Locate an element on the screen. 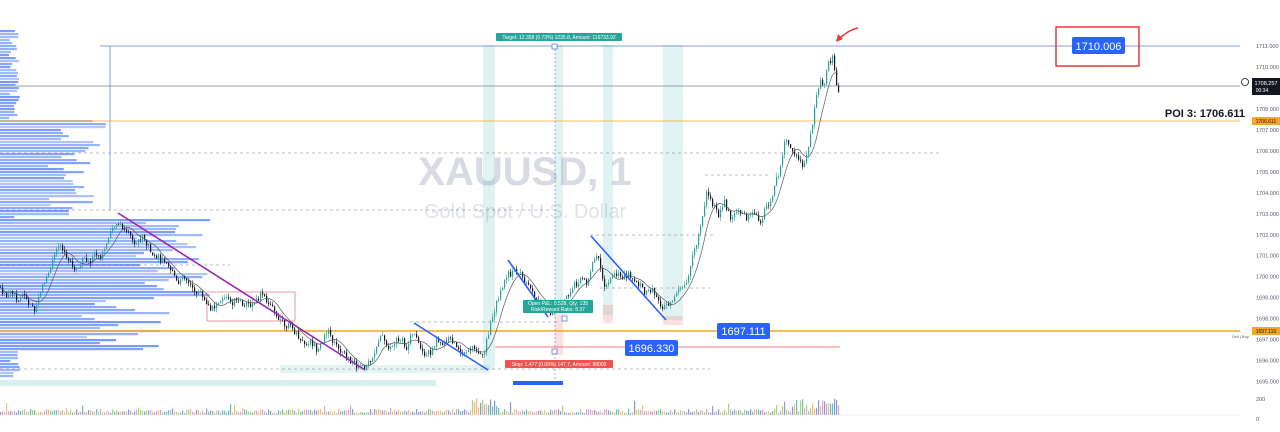 The height and width of the screenshot is (432, 1280). support-axis-tag-text: 1697.110 is located at coordinates (1266, 332).